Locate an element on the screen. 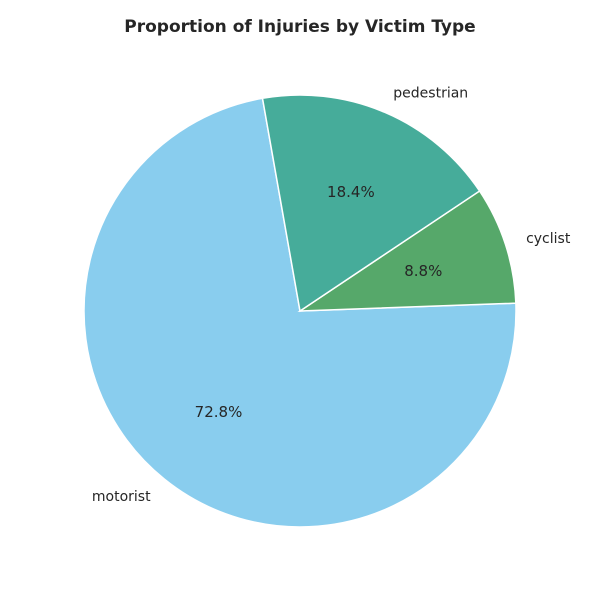 This screenshot has width=600, height=600. pie-slice-cyclist is located at coordinates (407, 250).